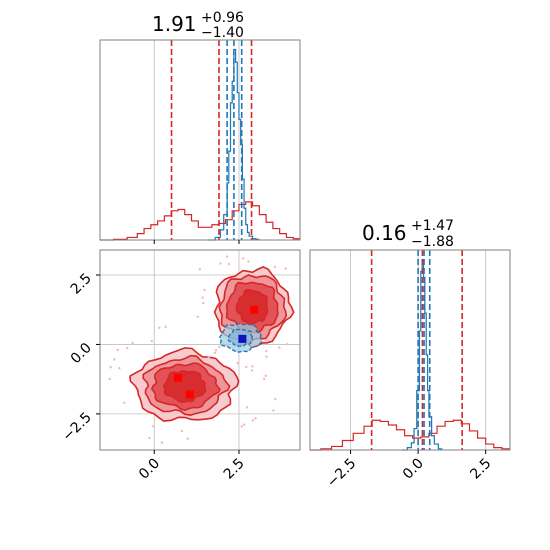 The image size is (550, 550). What do you see at coordinates (432, 226) in the screenshot?
I see `y-marginal-title-sup: +1.47` at bounding box center [432, 226].